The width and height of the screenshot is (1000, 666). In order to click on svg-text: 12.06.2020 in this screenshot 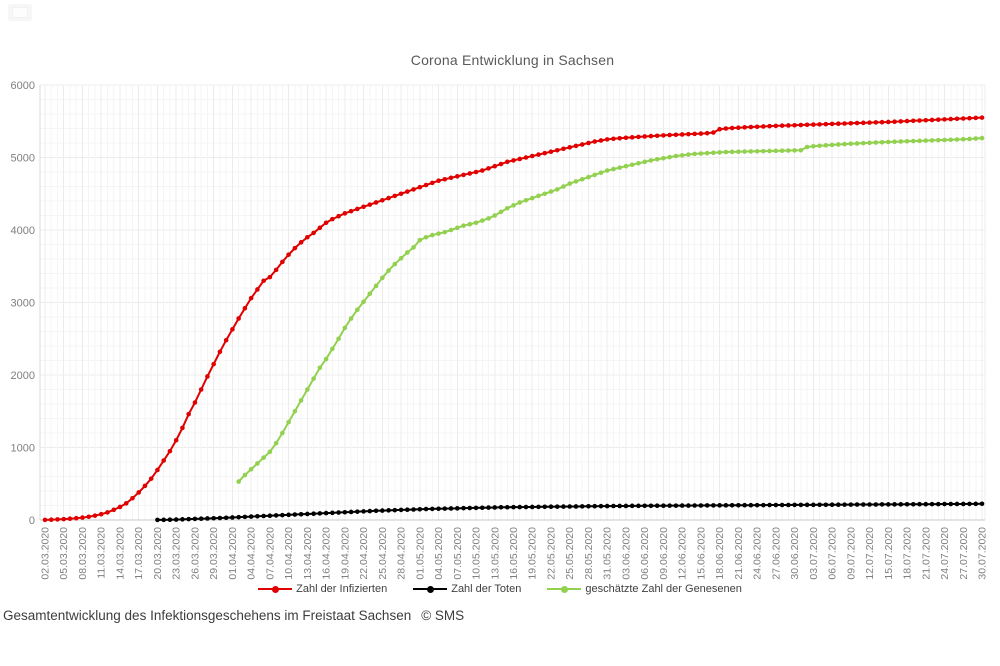, I will do `click(683, 553)`.